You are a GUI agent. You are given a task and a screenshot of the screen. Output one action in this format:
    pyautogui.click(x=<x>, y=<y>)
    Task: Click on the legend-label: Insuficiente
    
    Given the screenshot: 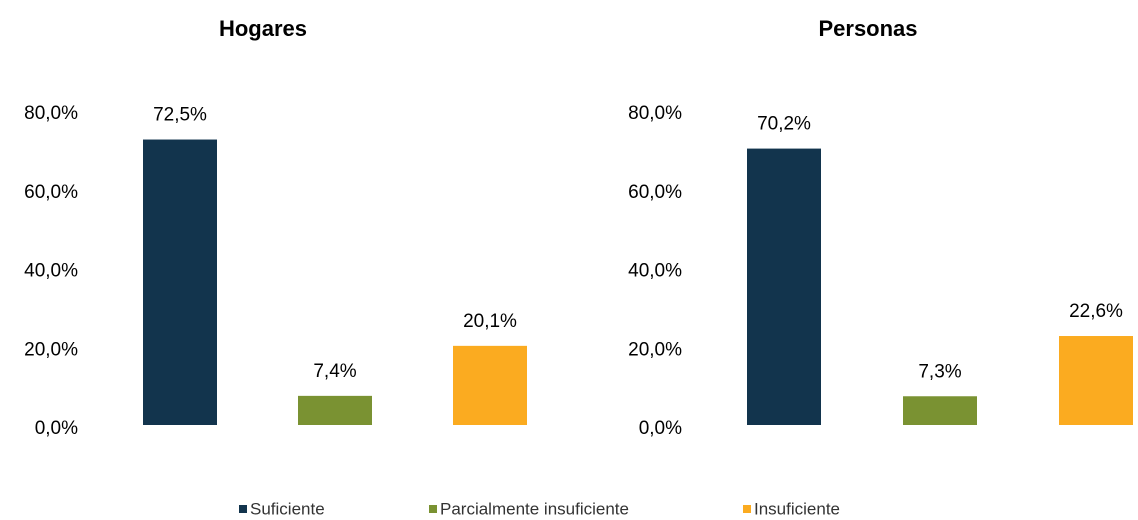 What is the action you would take?
    pyautogui.click(x=797, y=508)
    